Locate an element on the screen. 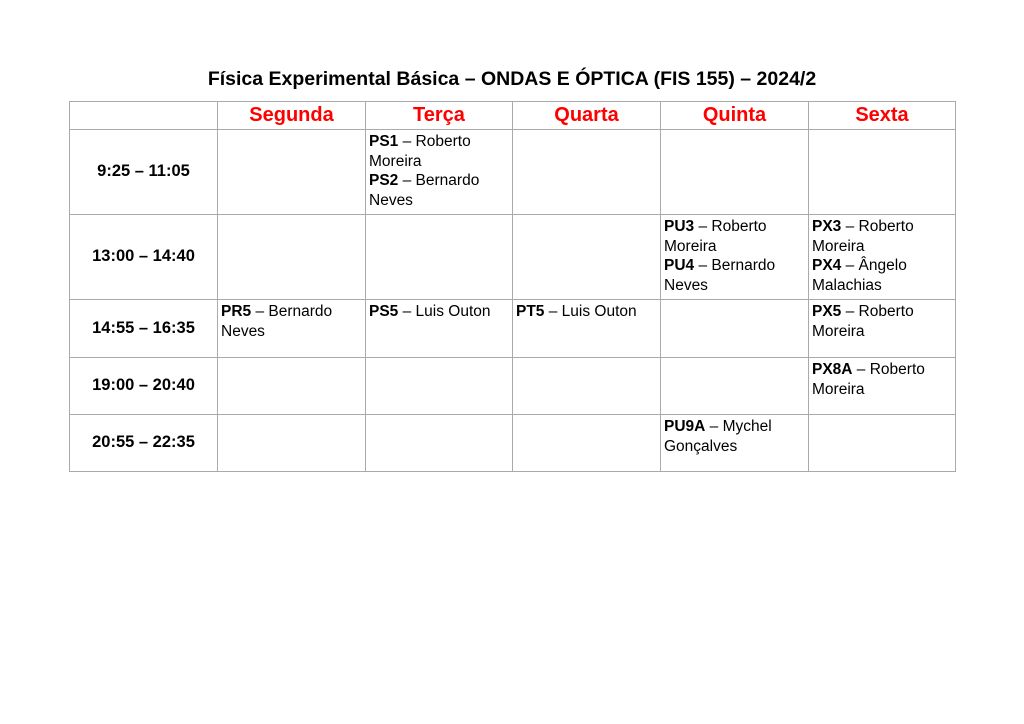 This screenshot has height=724, width=1024. schedule-cell: PS5 – Luis Outon is located at coordinates (439, 328).